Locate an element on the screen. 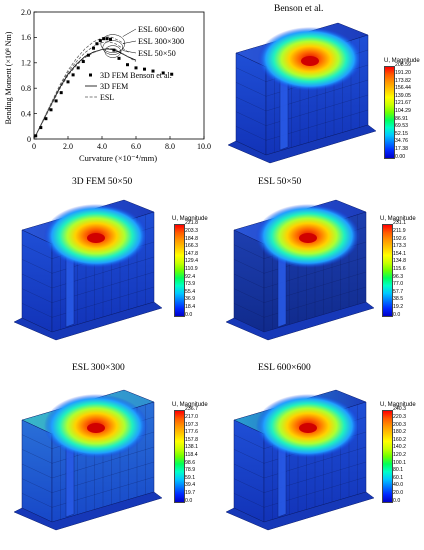  colorbar-tick-label: 92.4 is located at coordinates (190, 276).